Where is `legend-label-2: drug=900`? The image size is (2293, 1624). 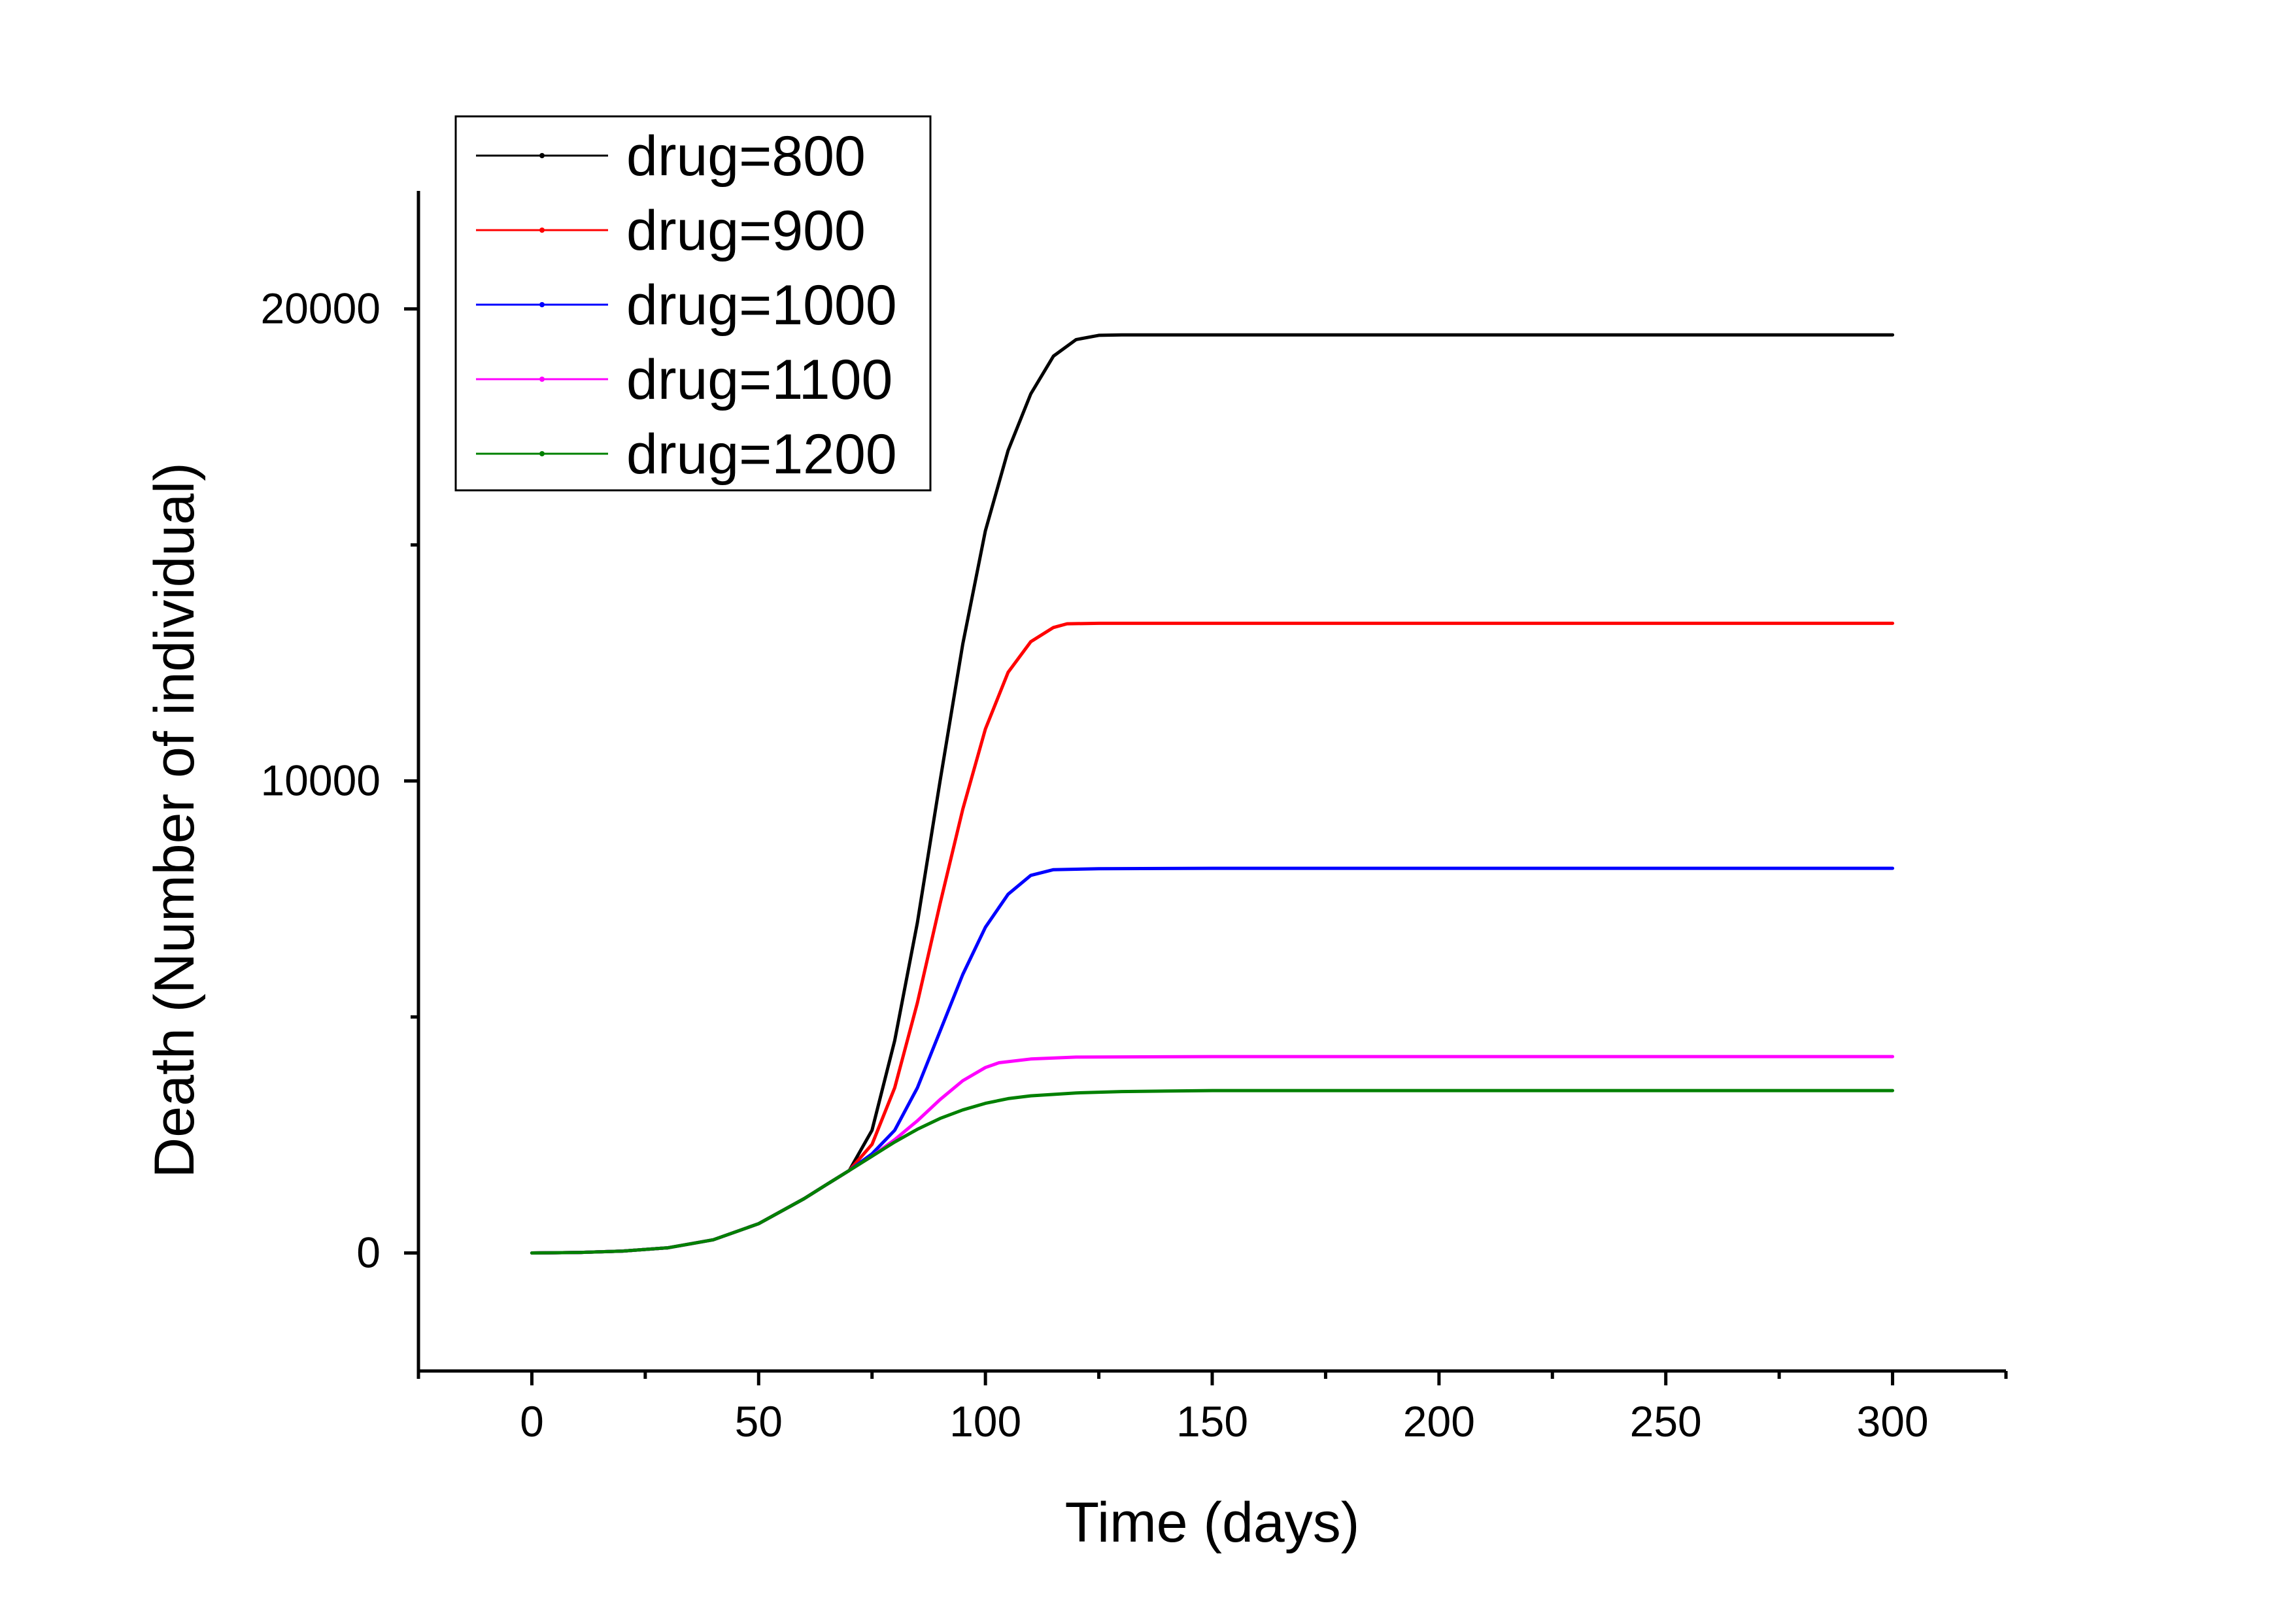
legend-label-2: drug=900 is located at coordinates (746, 230).